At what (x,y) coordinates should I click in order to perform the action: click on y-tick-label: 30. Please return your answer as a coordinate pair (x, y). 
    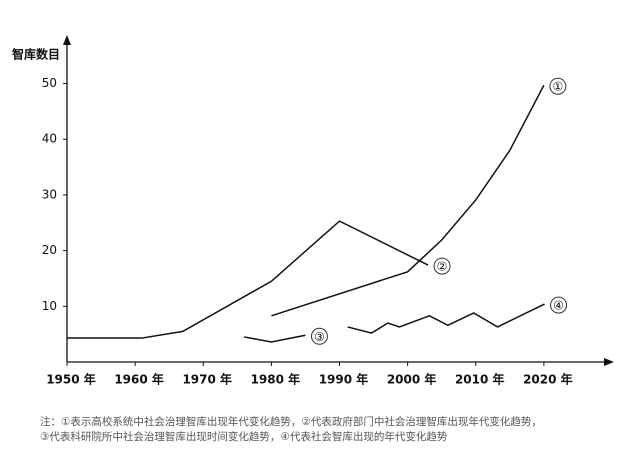
    Looking at the image, I should click on (49, 194).